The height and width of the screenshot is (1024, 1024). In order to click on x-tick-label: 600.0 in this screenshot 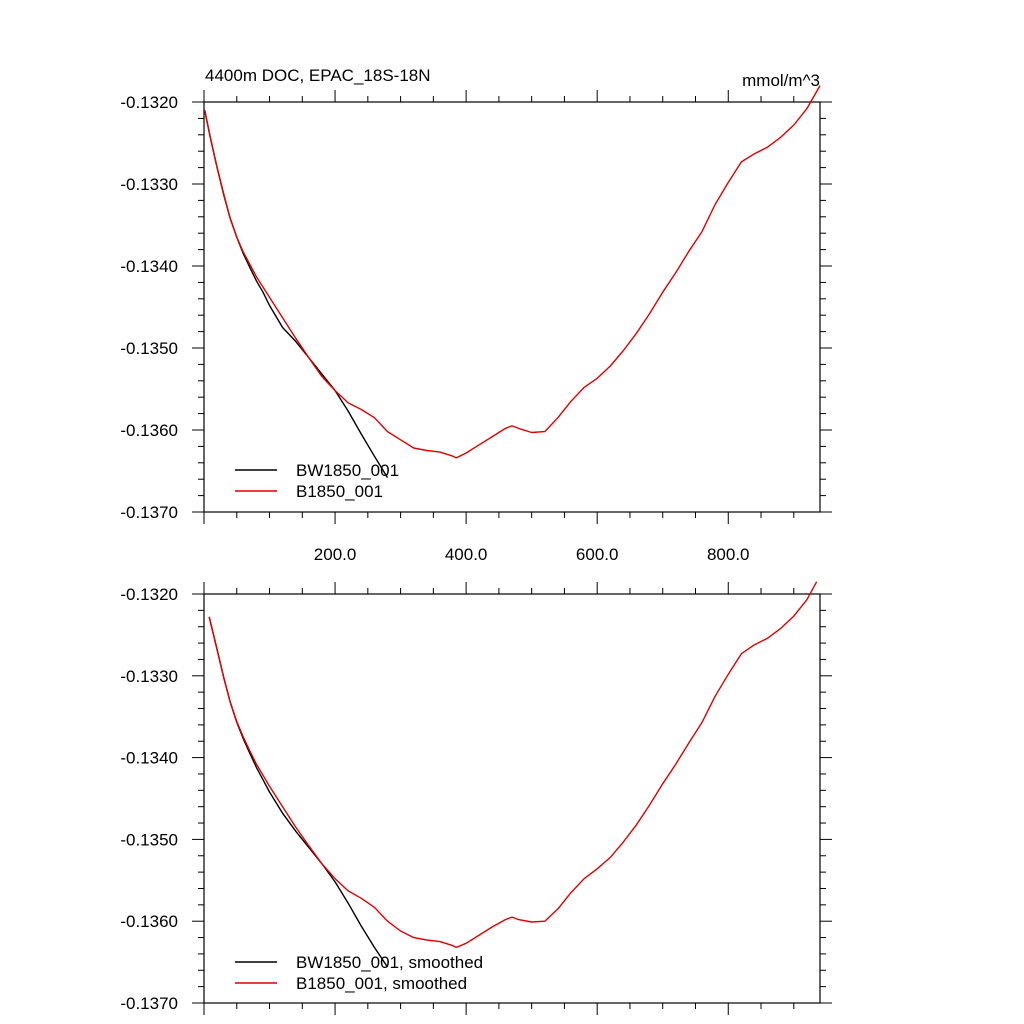, I will do `click(597, 554)`.